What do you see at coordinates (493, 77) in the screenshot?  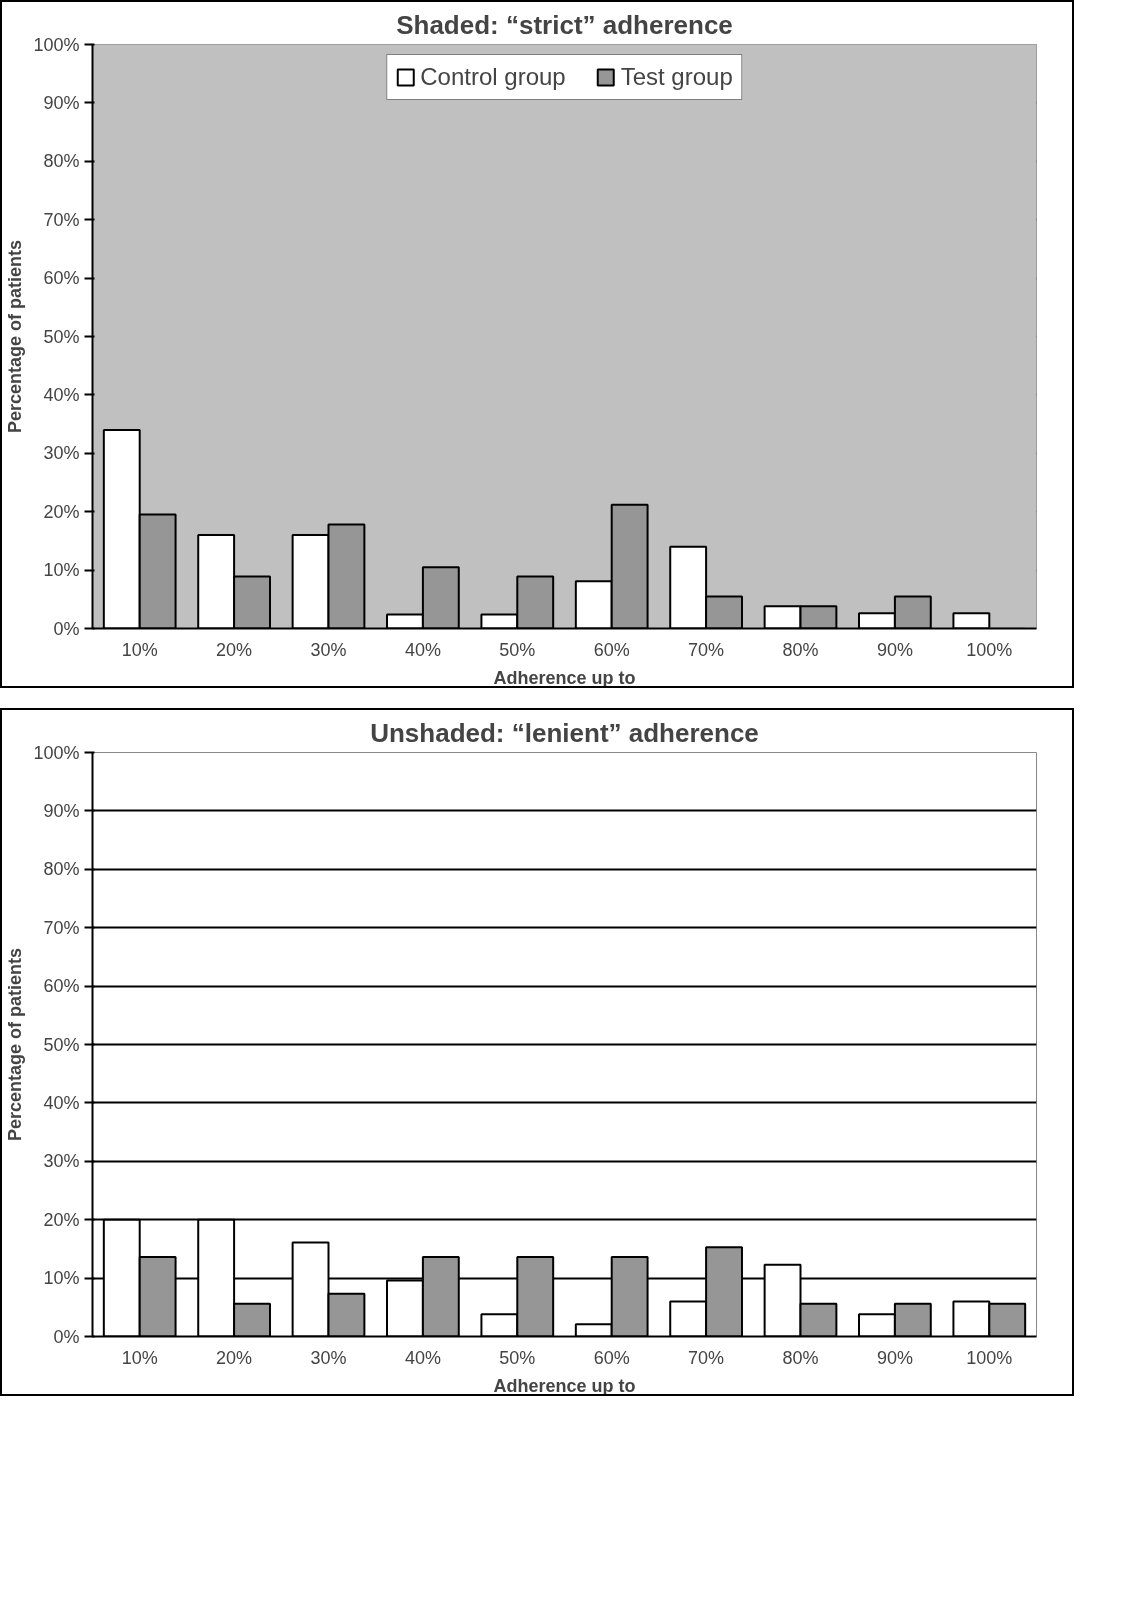 I see `legend-label: Control group` at bounding box center [493, 77].